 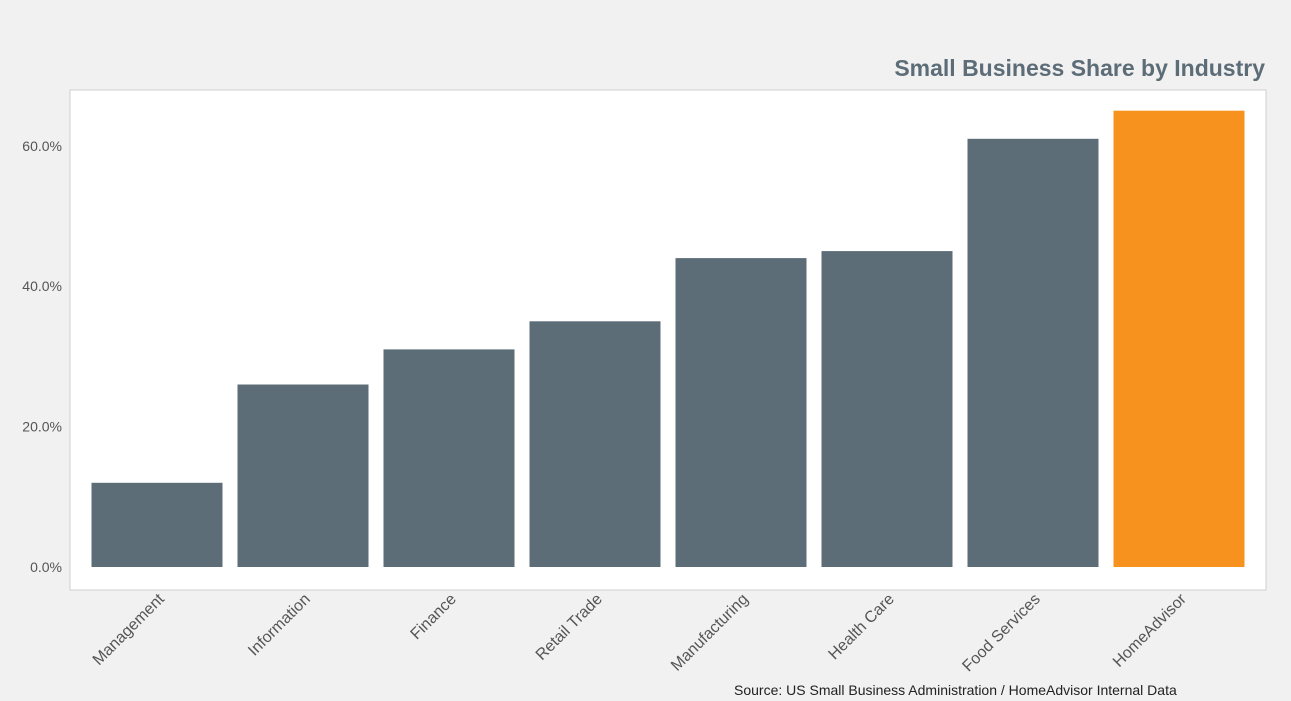 I want to click on x-tick-label: Manufacturing, so click(x=710, y=633).